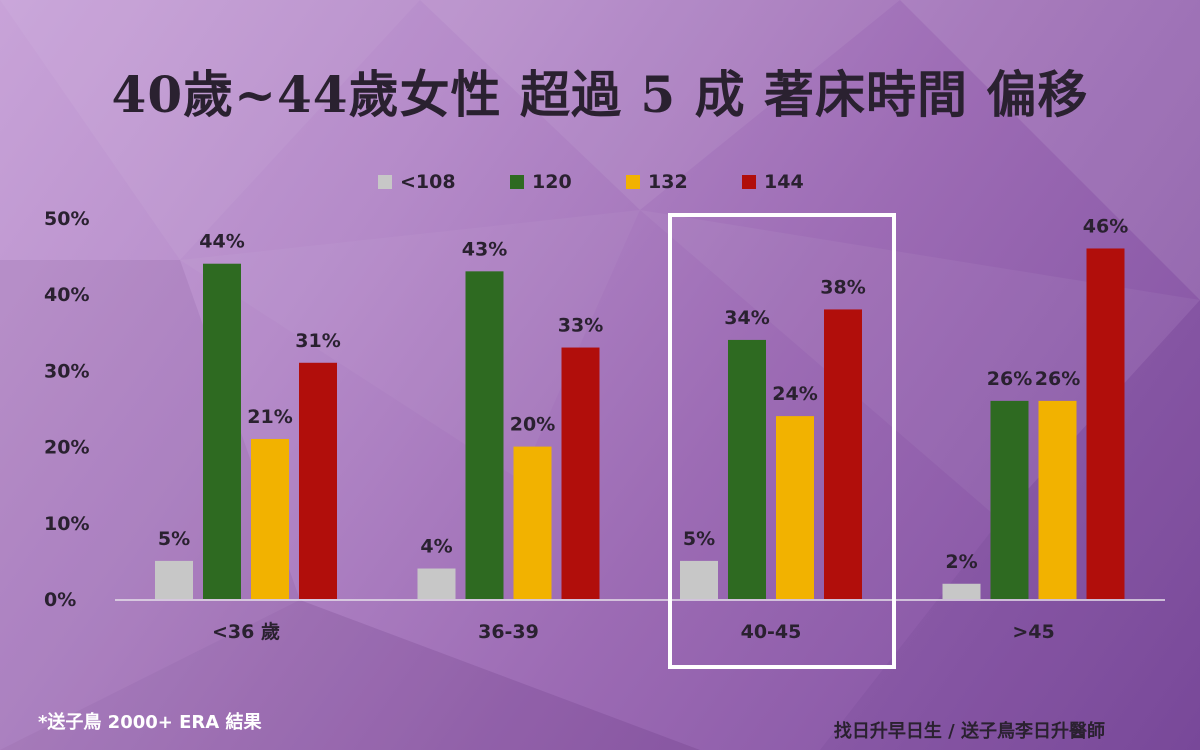  Describe the element at coordinates (794, 394) in the screenshot. I see `data-label: 24%` at that location.